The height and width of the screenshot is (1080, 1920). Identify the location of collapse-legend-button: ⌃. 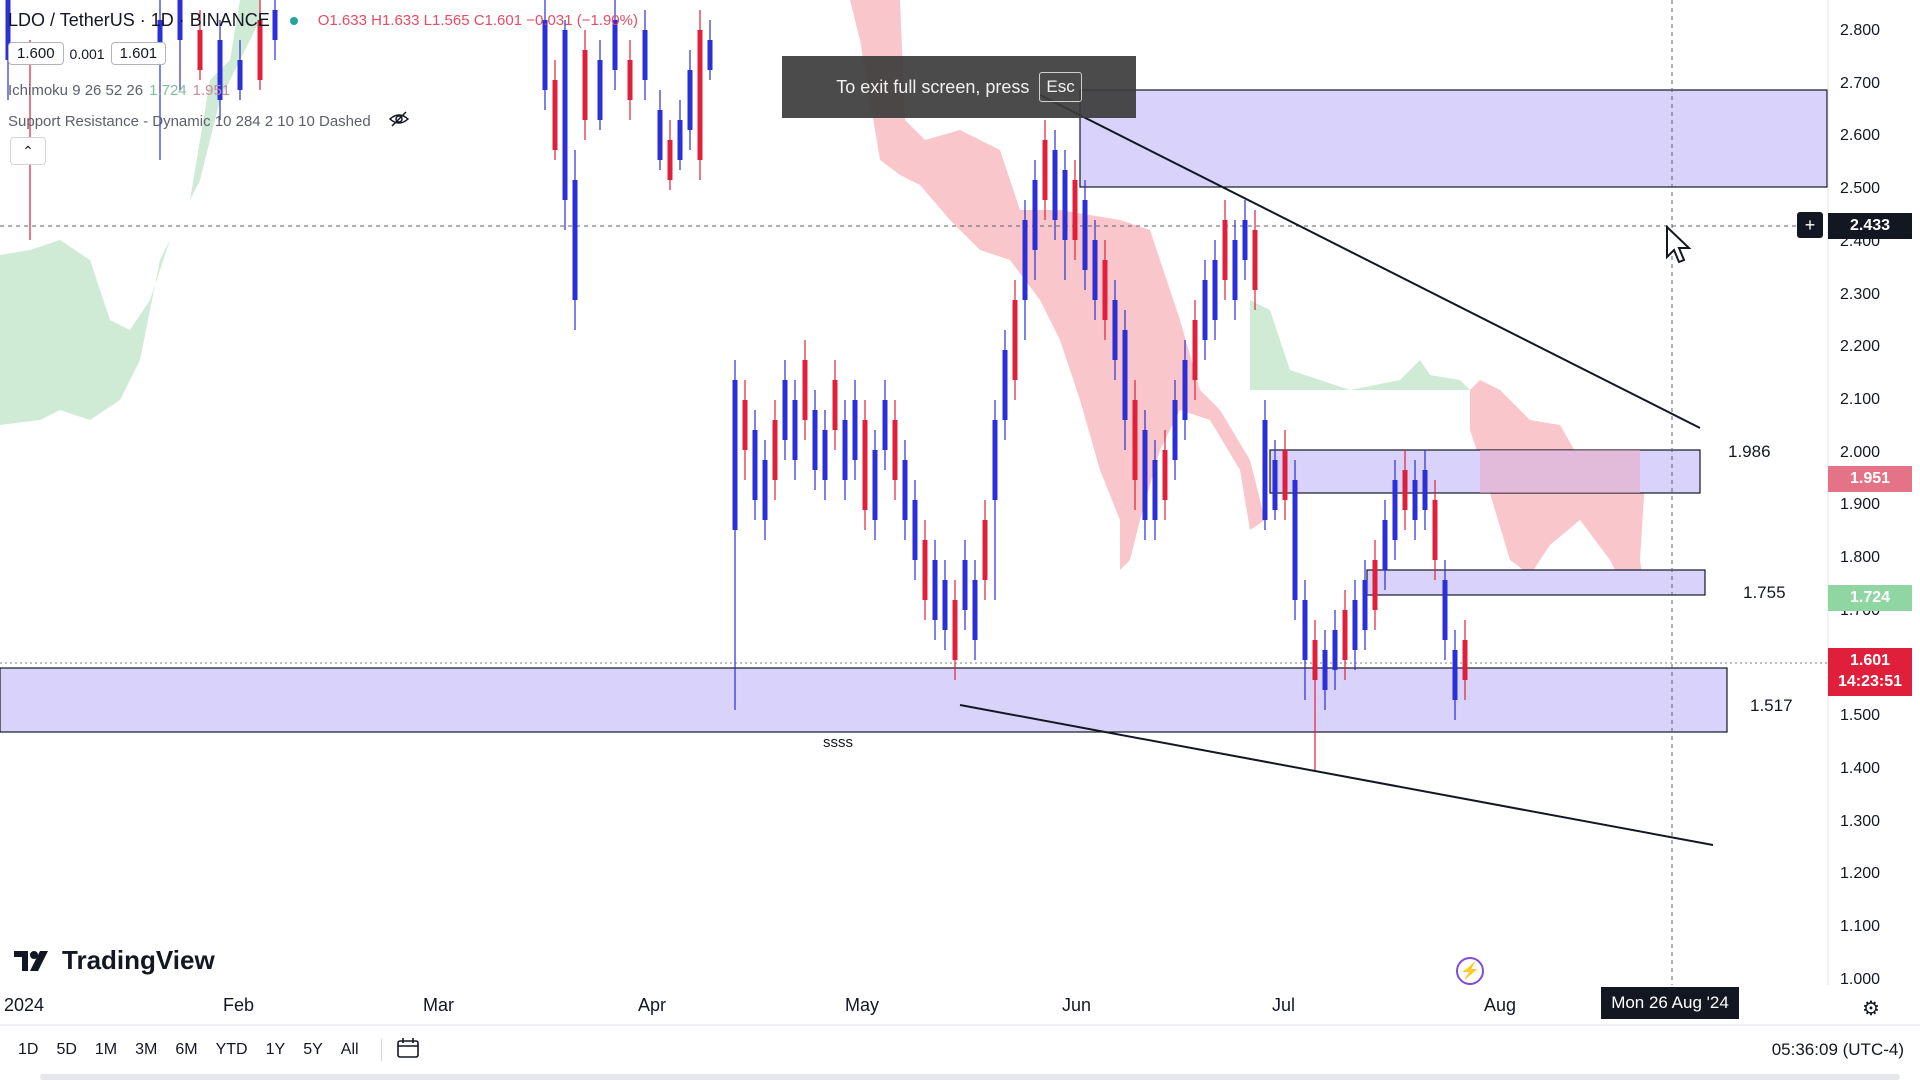
(28, 151).